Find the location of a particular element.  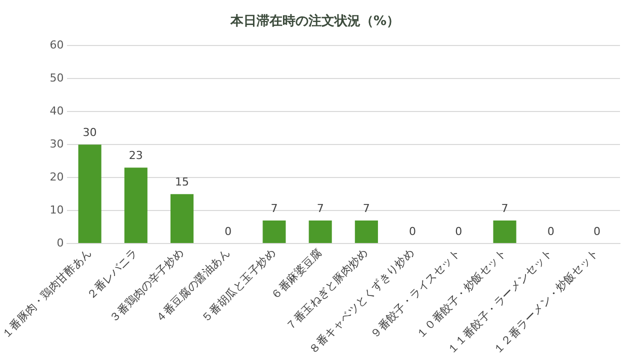

data-label: 15 is located at coordinates (182, 181).